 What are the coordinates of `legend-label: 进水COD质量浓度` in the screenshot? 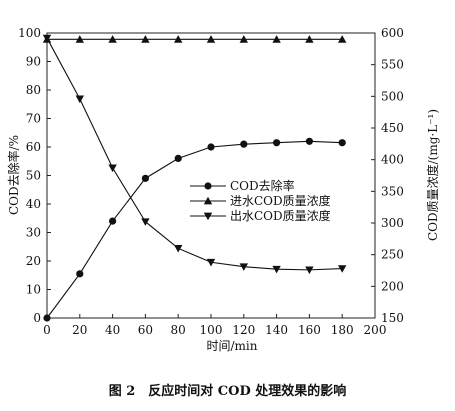 It's located at (280, 200).